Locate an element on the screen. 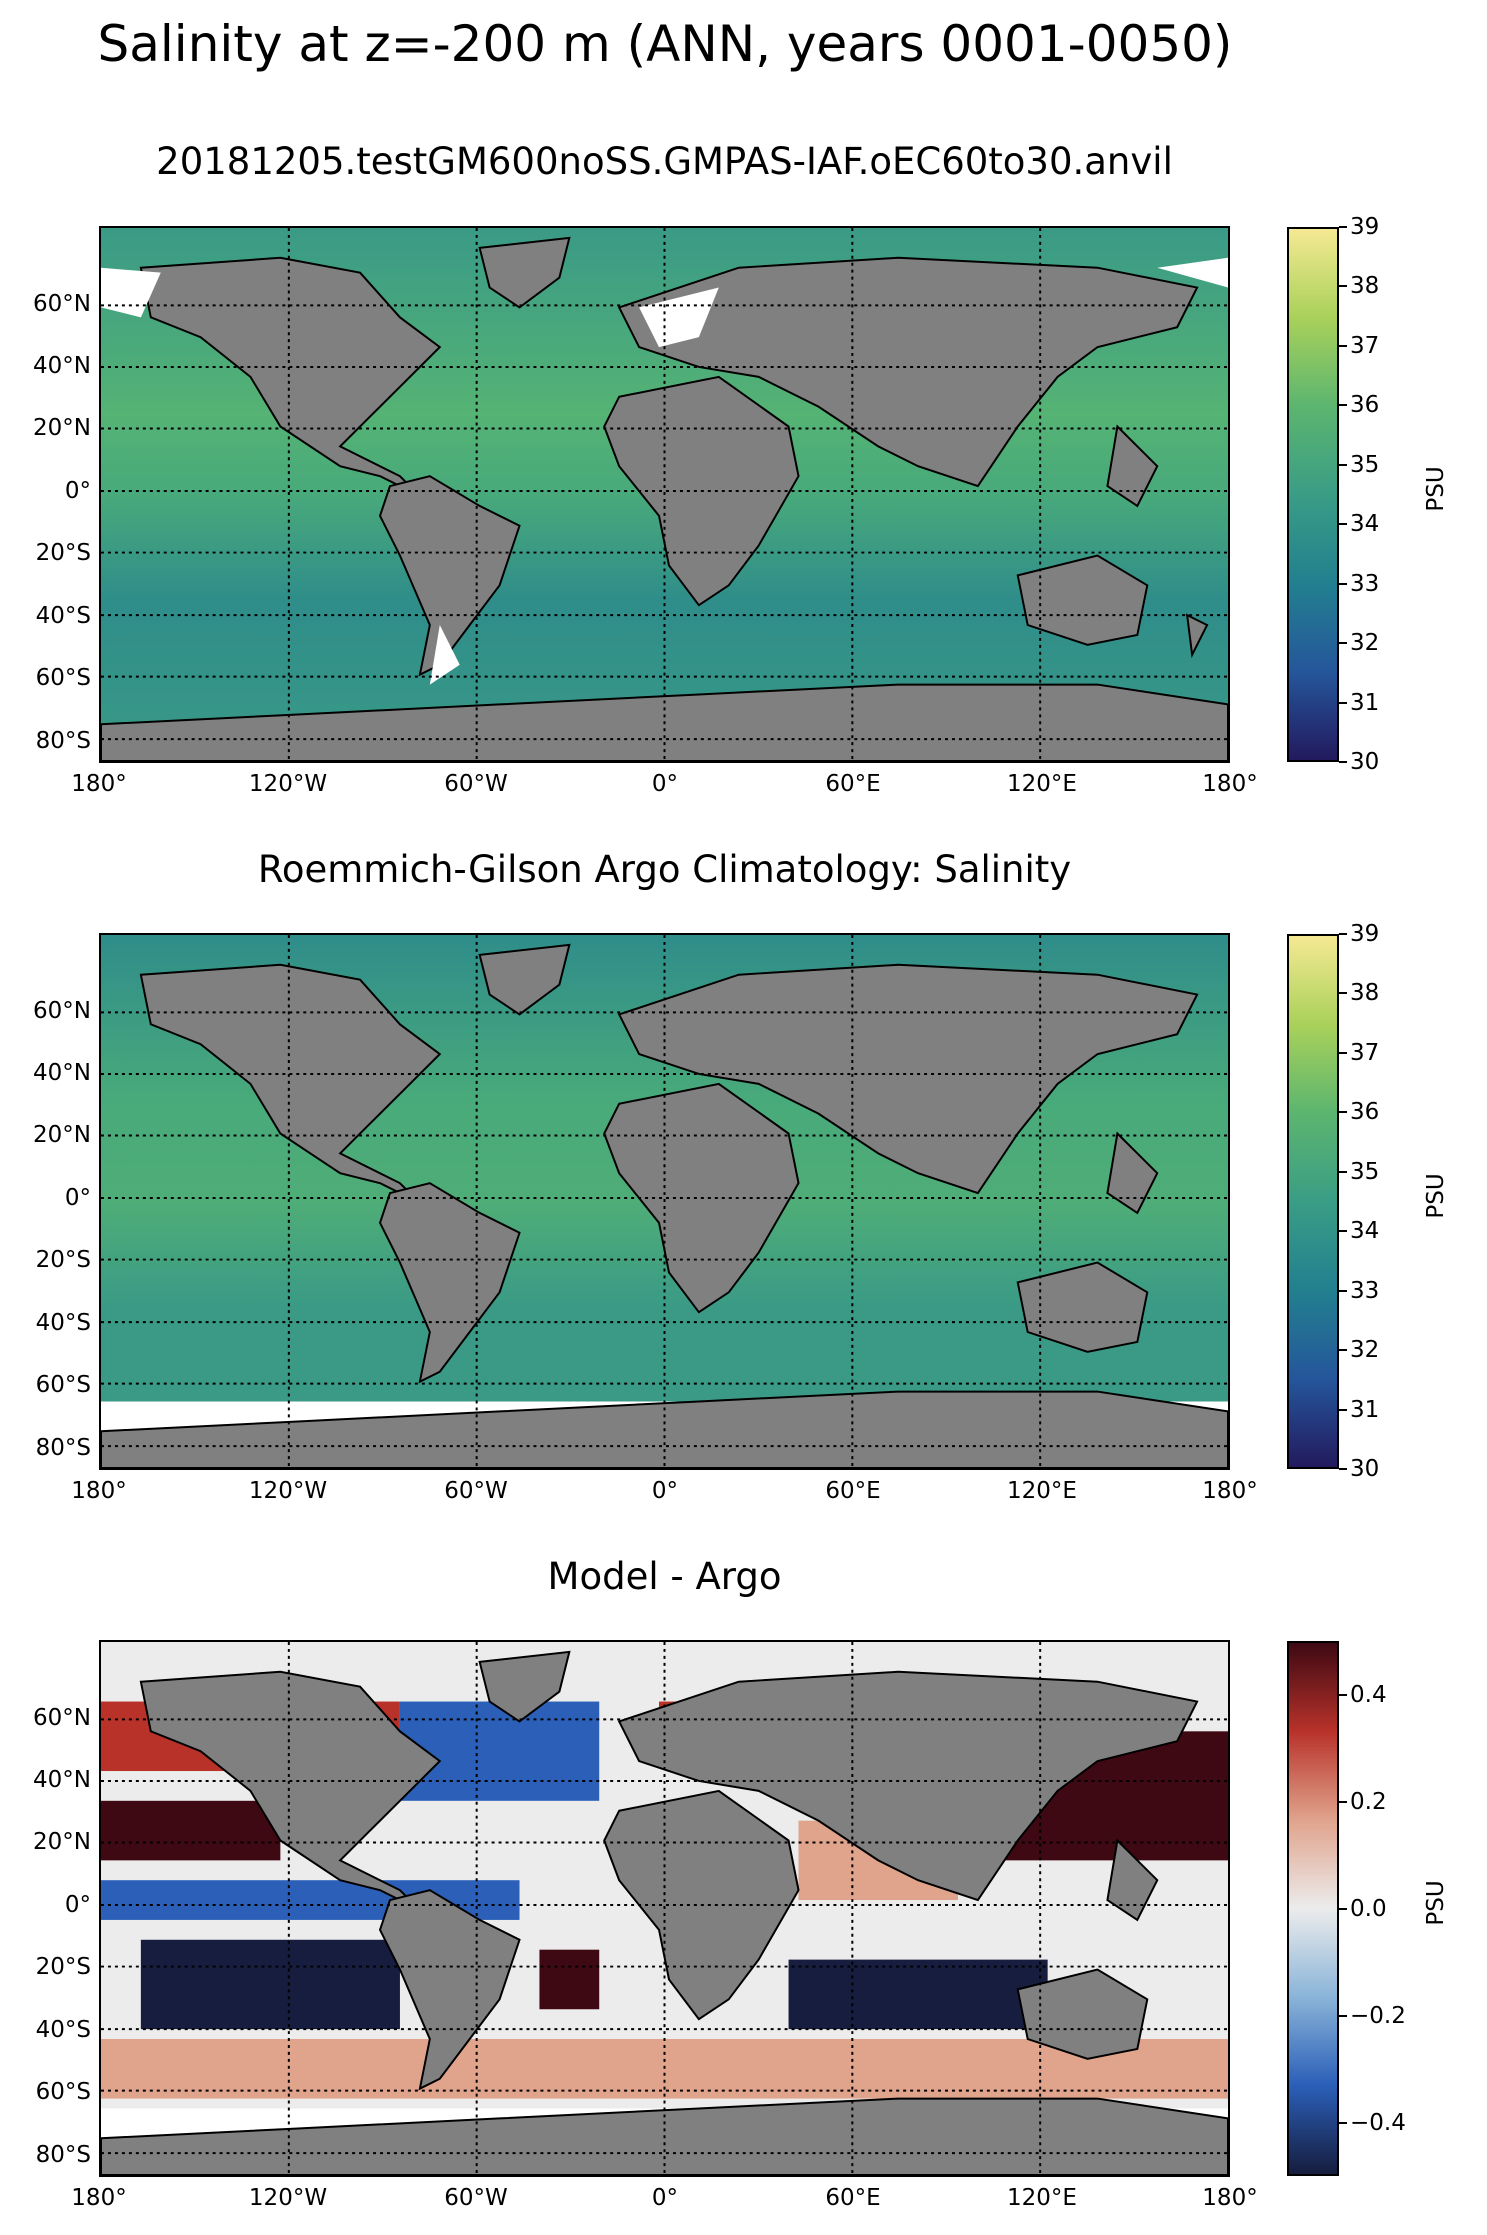  panel3-title: Model - Argo is located at coordinates (664, 1576).